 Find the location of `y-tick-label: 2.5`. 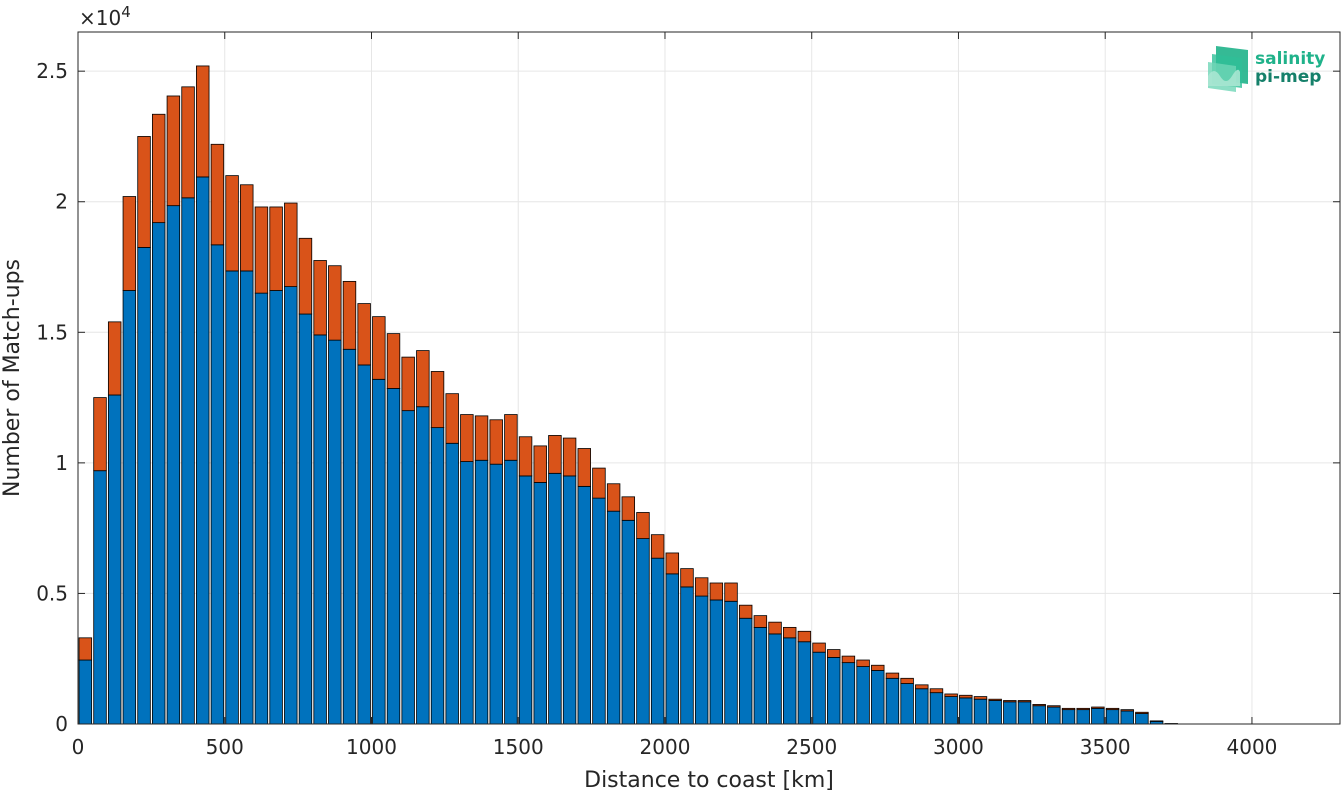

y-tick-label: 2.5 is located at coordinates (52, 71).